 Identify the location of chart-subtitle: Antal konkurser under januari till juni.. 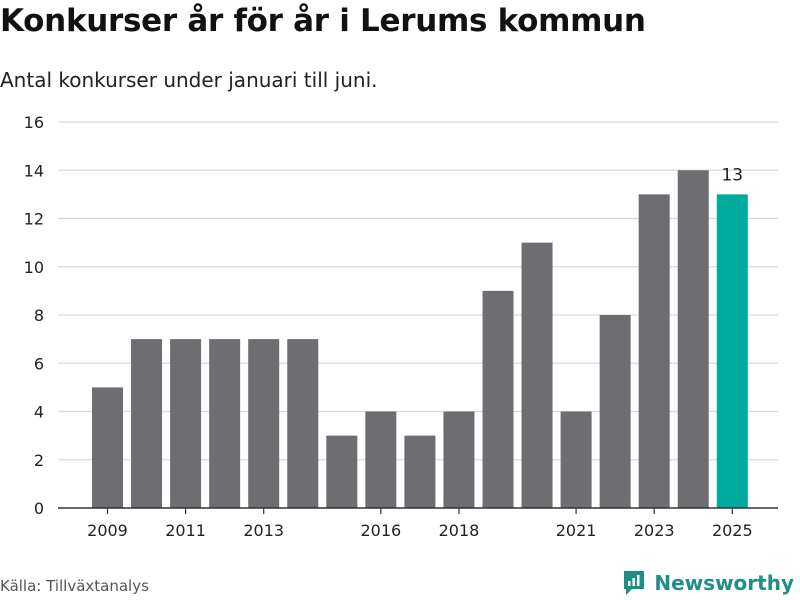
(189, 80).